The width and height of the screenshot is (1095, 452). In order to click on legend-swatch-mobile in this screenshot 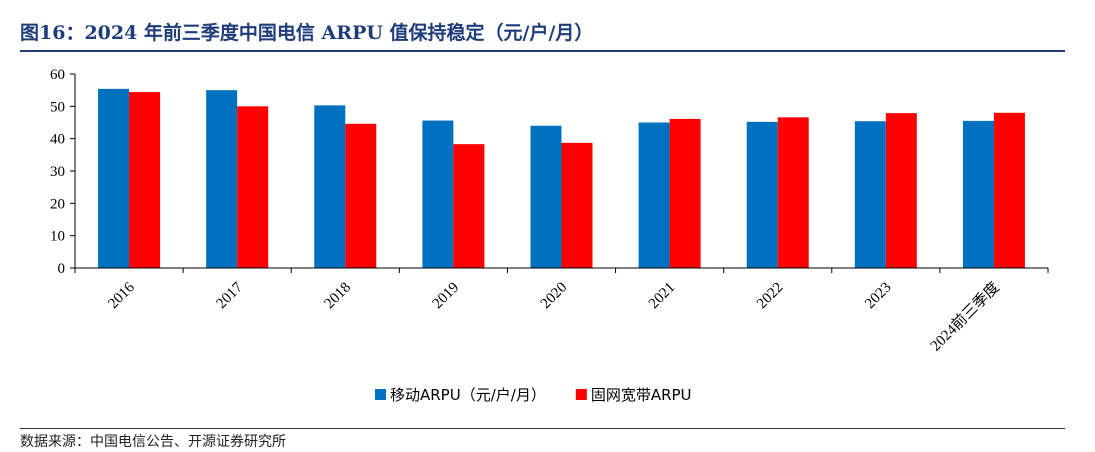, I will do `click(380, 394)`.